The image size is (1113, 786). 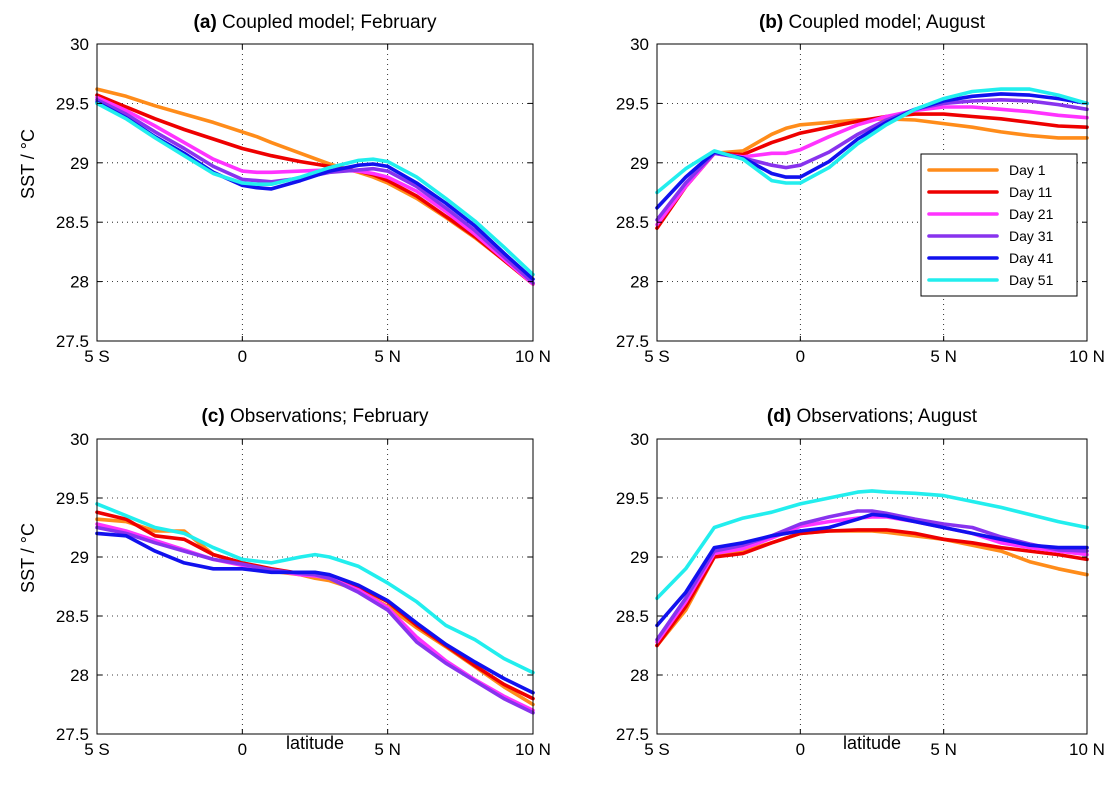 I want to click on panel-c-ytick-label-3: 29, so click(x=79, y=557).